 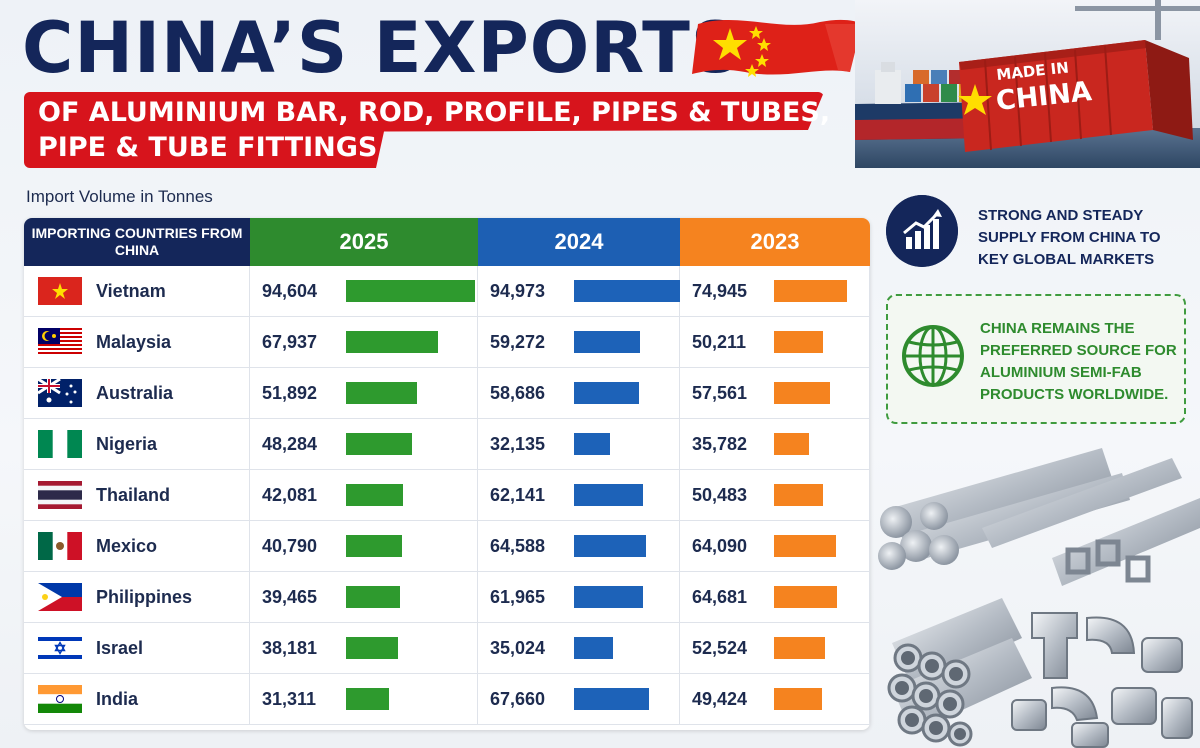 I want to click on value-cell-2025: 67,937, so click(x=364, y=342).